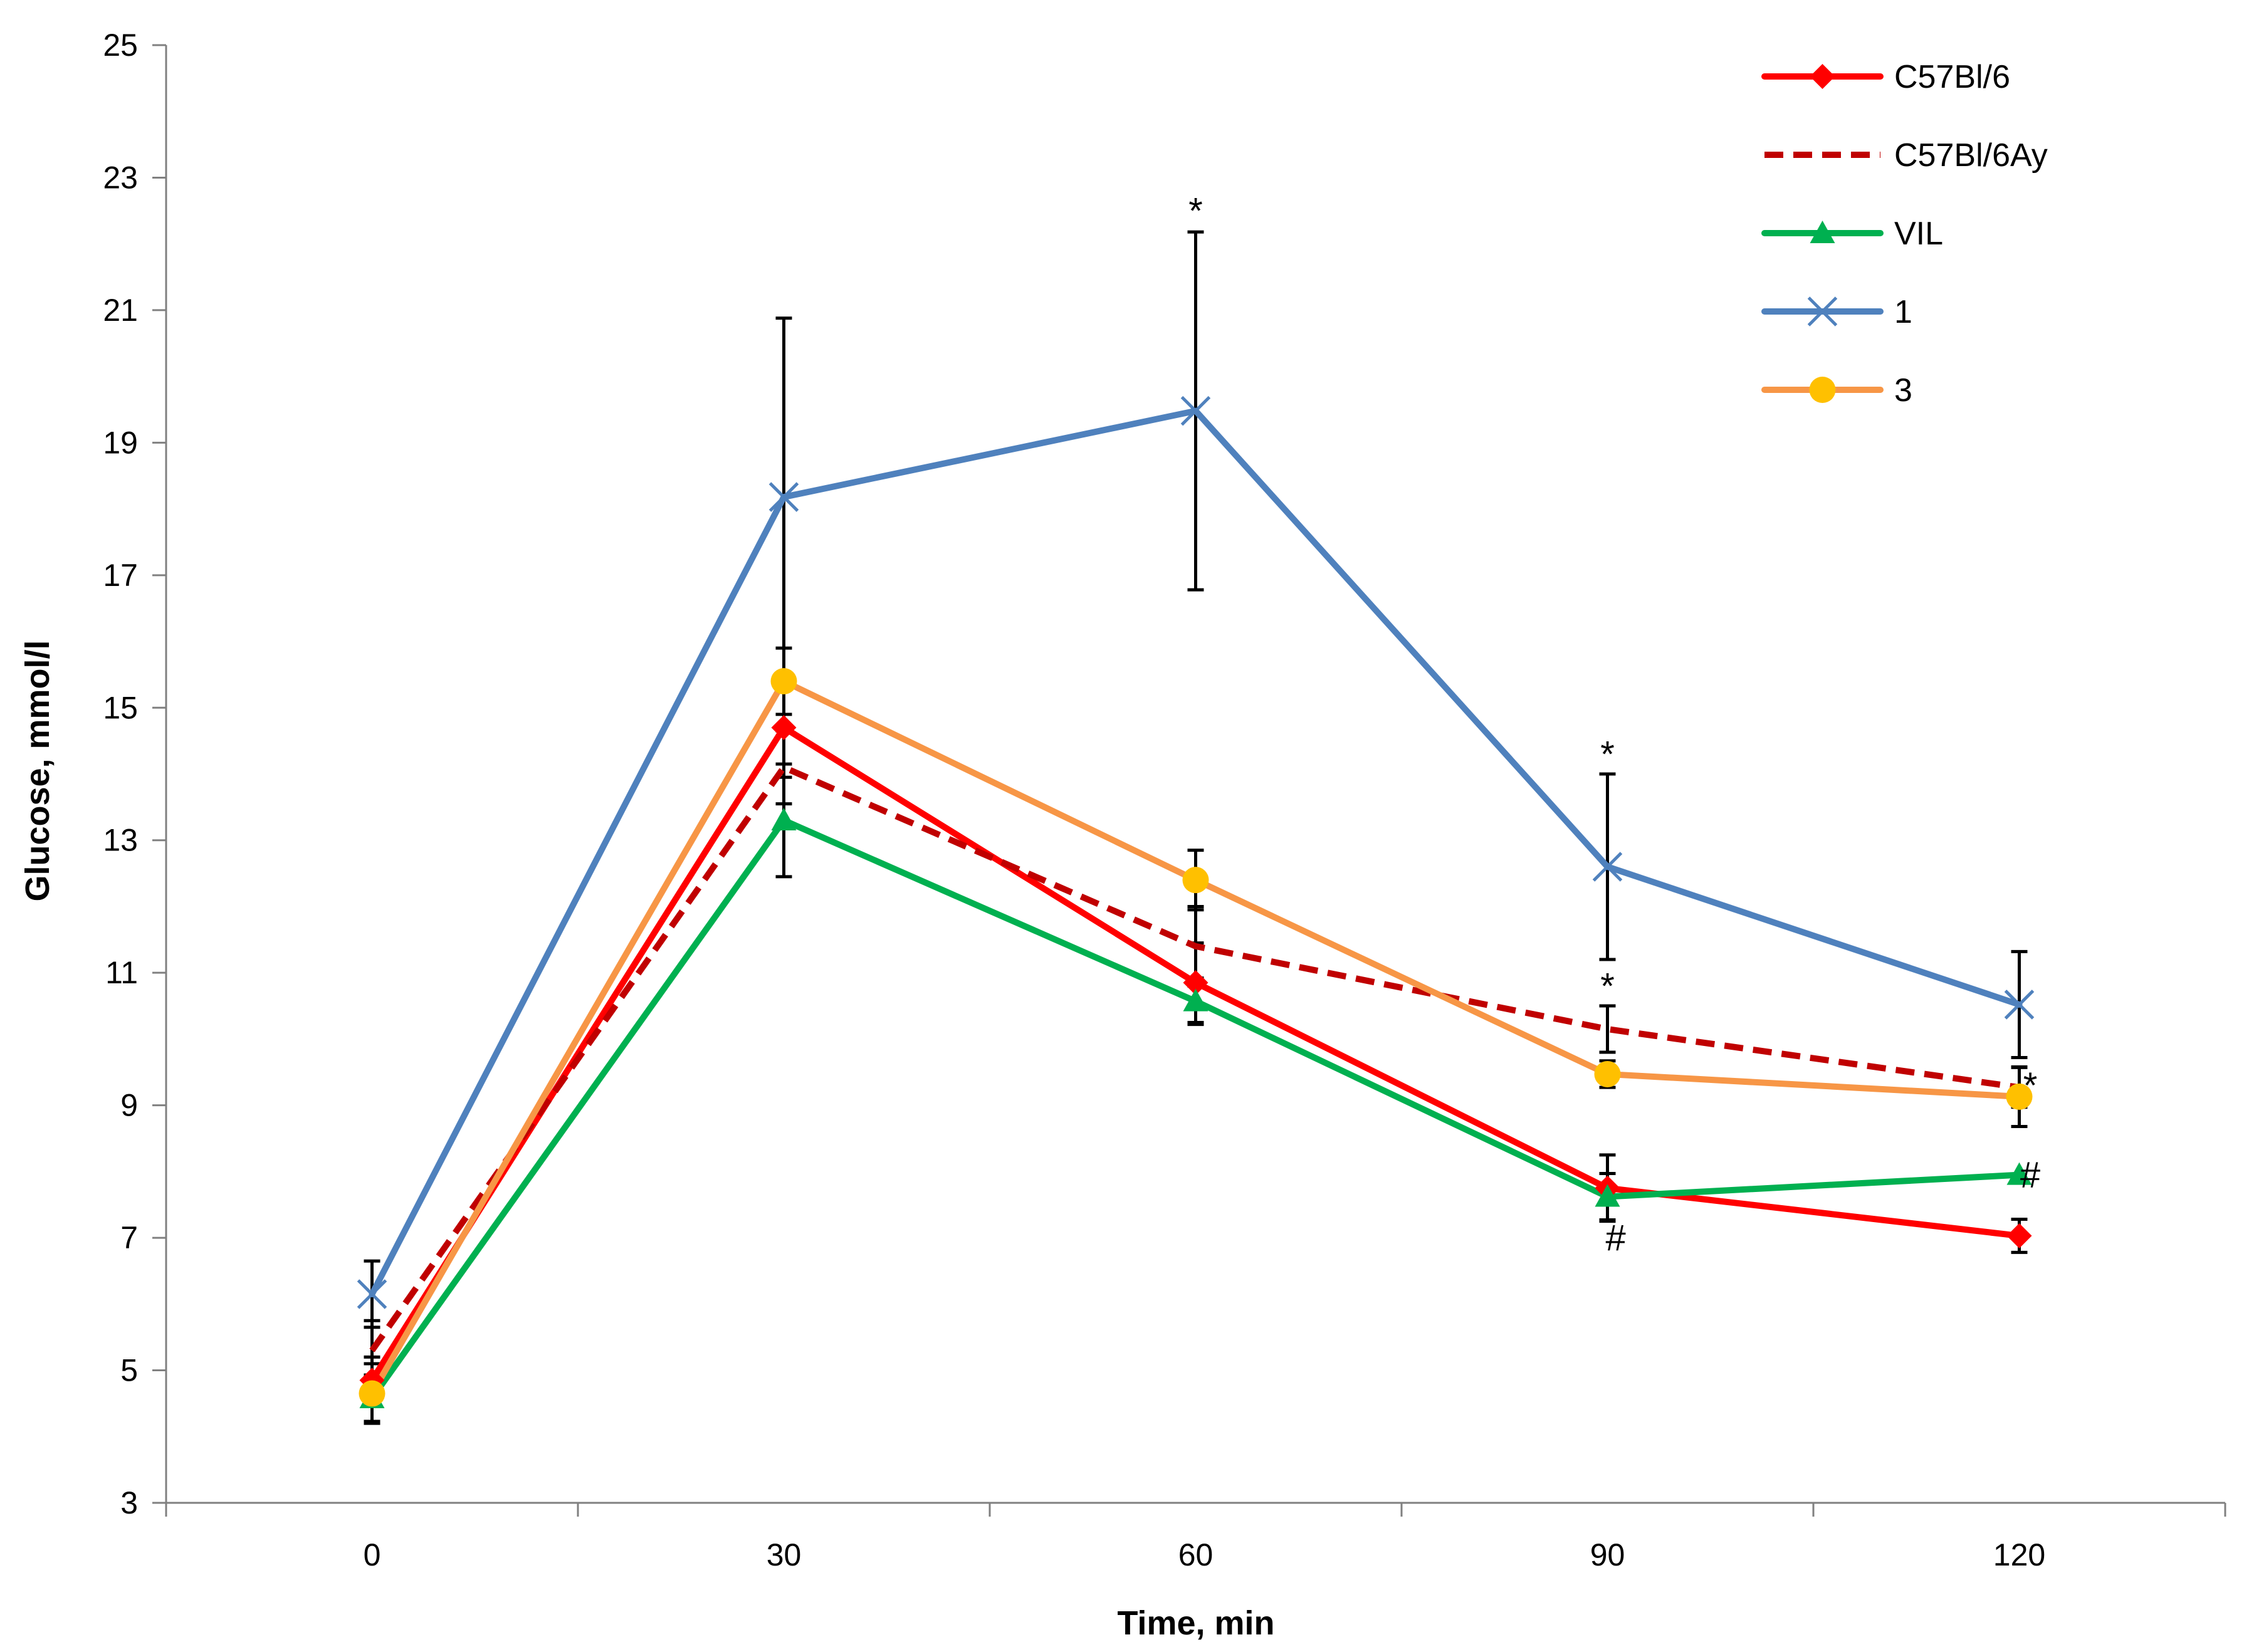 The height and width of the screenshot is (1652, 2249). What do you see at coordinates (1196, 1554) in the screenshot?
I see `x-tick-label: 60` at bounding box center [1196, 1554].